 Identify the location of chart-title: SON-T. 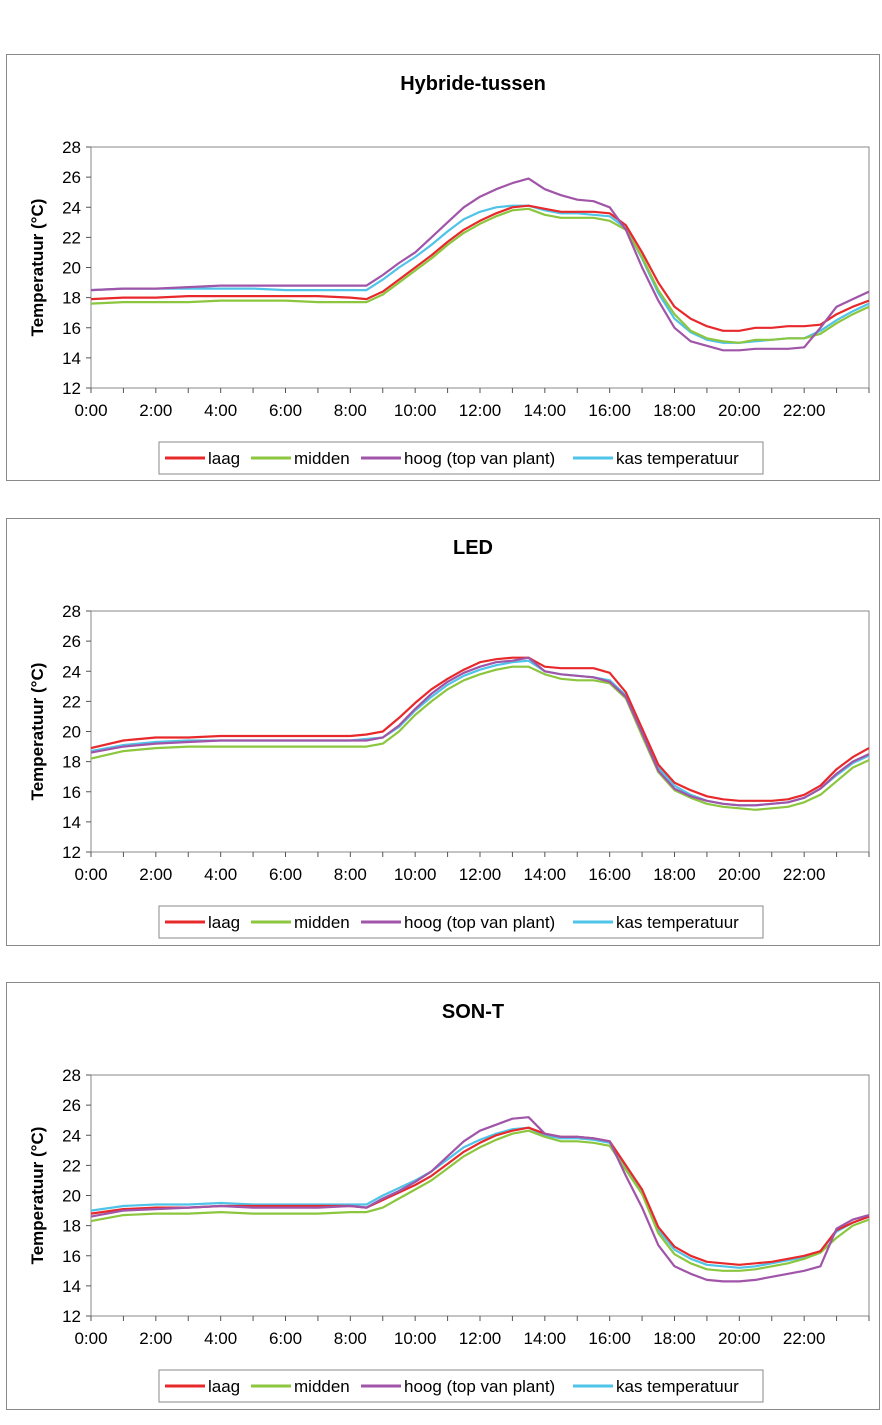
(473, 1012).